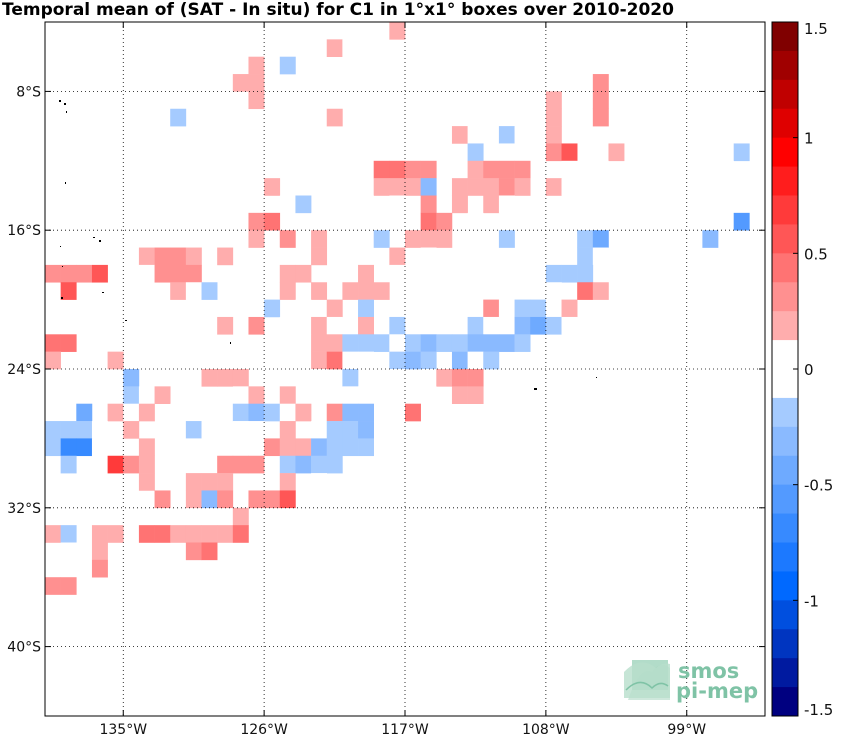 The height and width of the screenshot is (738, 842). I want to click on colorbar, so click(785, 369).